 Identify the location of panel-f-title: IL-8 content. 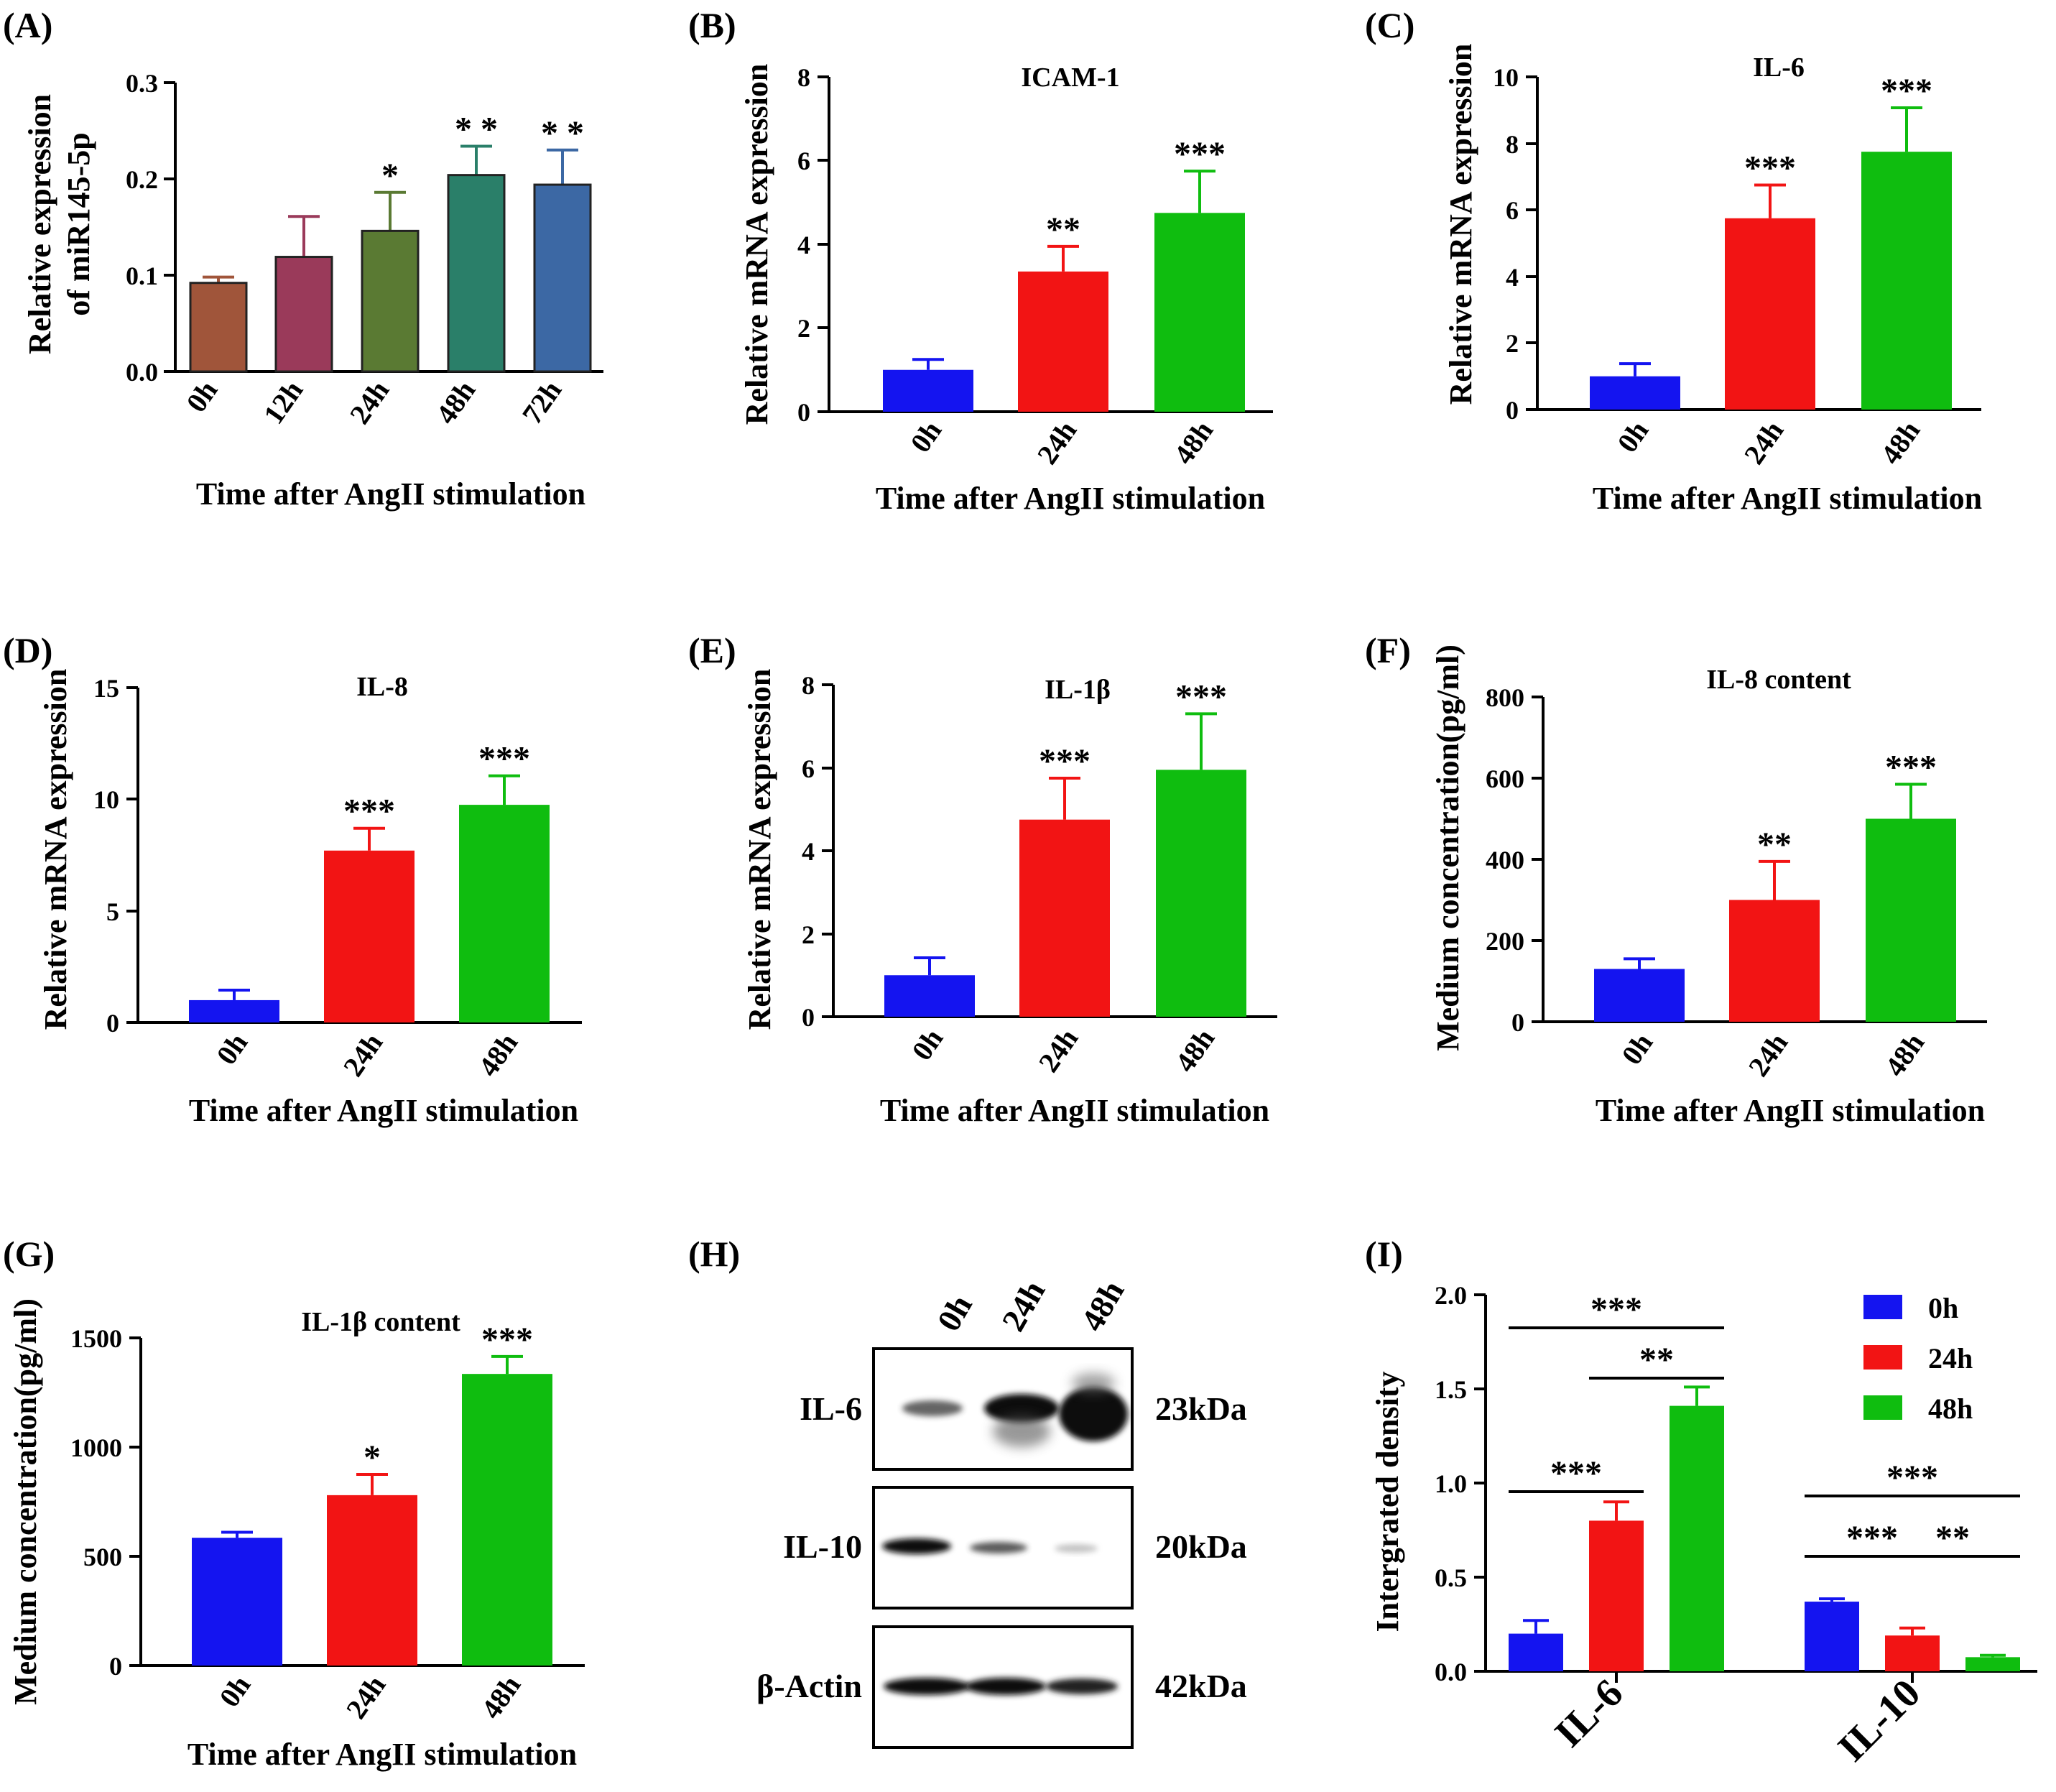
(1778, 680).